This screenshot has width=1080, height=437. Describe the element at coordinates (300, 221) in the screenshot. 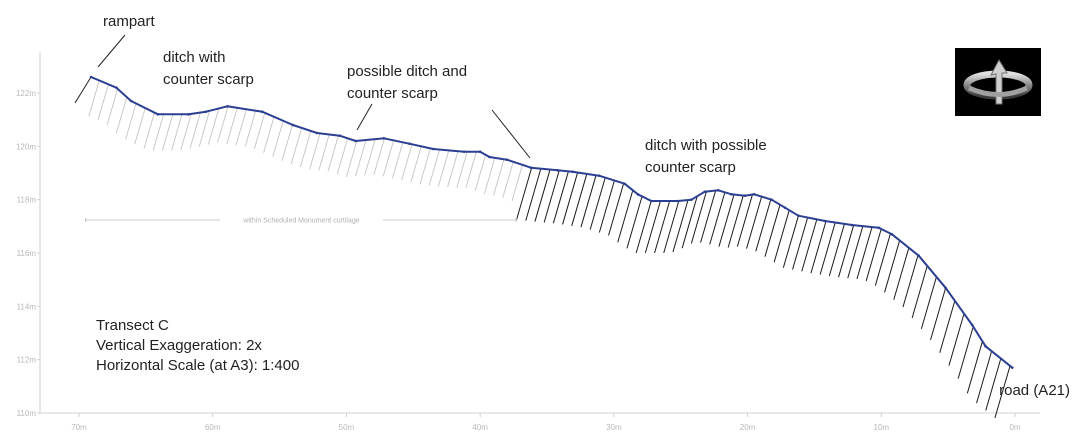

I see `curtilage-label: within Scheduled Monument curtilage` at that location.